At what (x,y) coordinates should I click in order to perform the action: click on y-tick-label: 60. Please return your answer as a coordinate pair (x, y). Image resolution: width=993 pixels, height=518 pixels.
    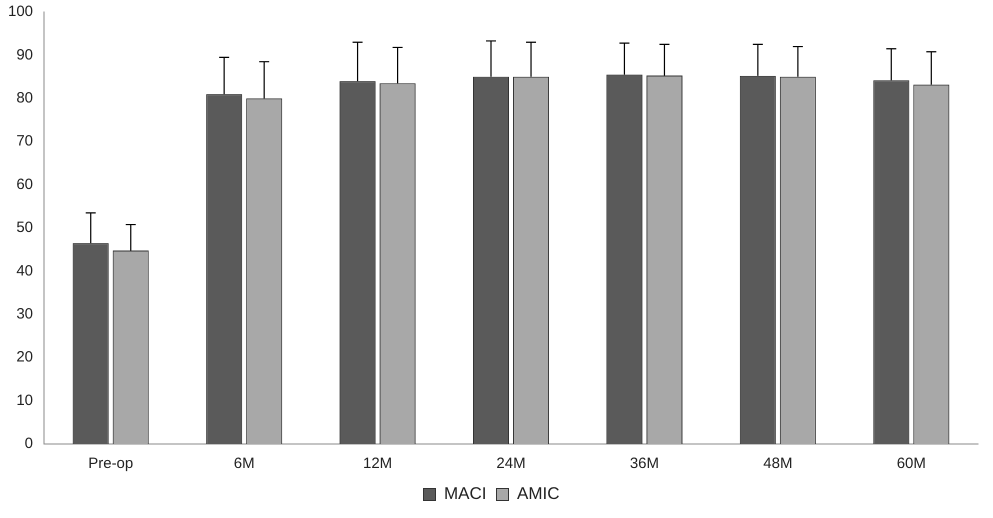
    Looking at the image, I should click on (25, 184).